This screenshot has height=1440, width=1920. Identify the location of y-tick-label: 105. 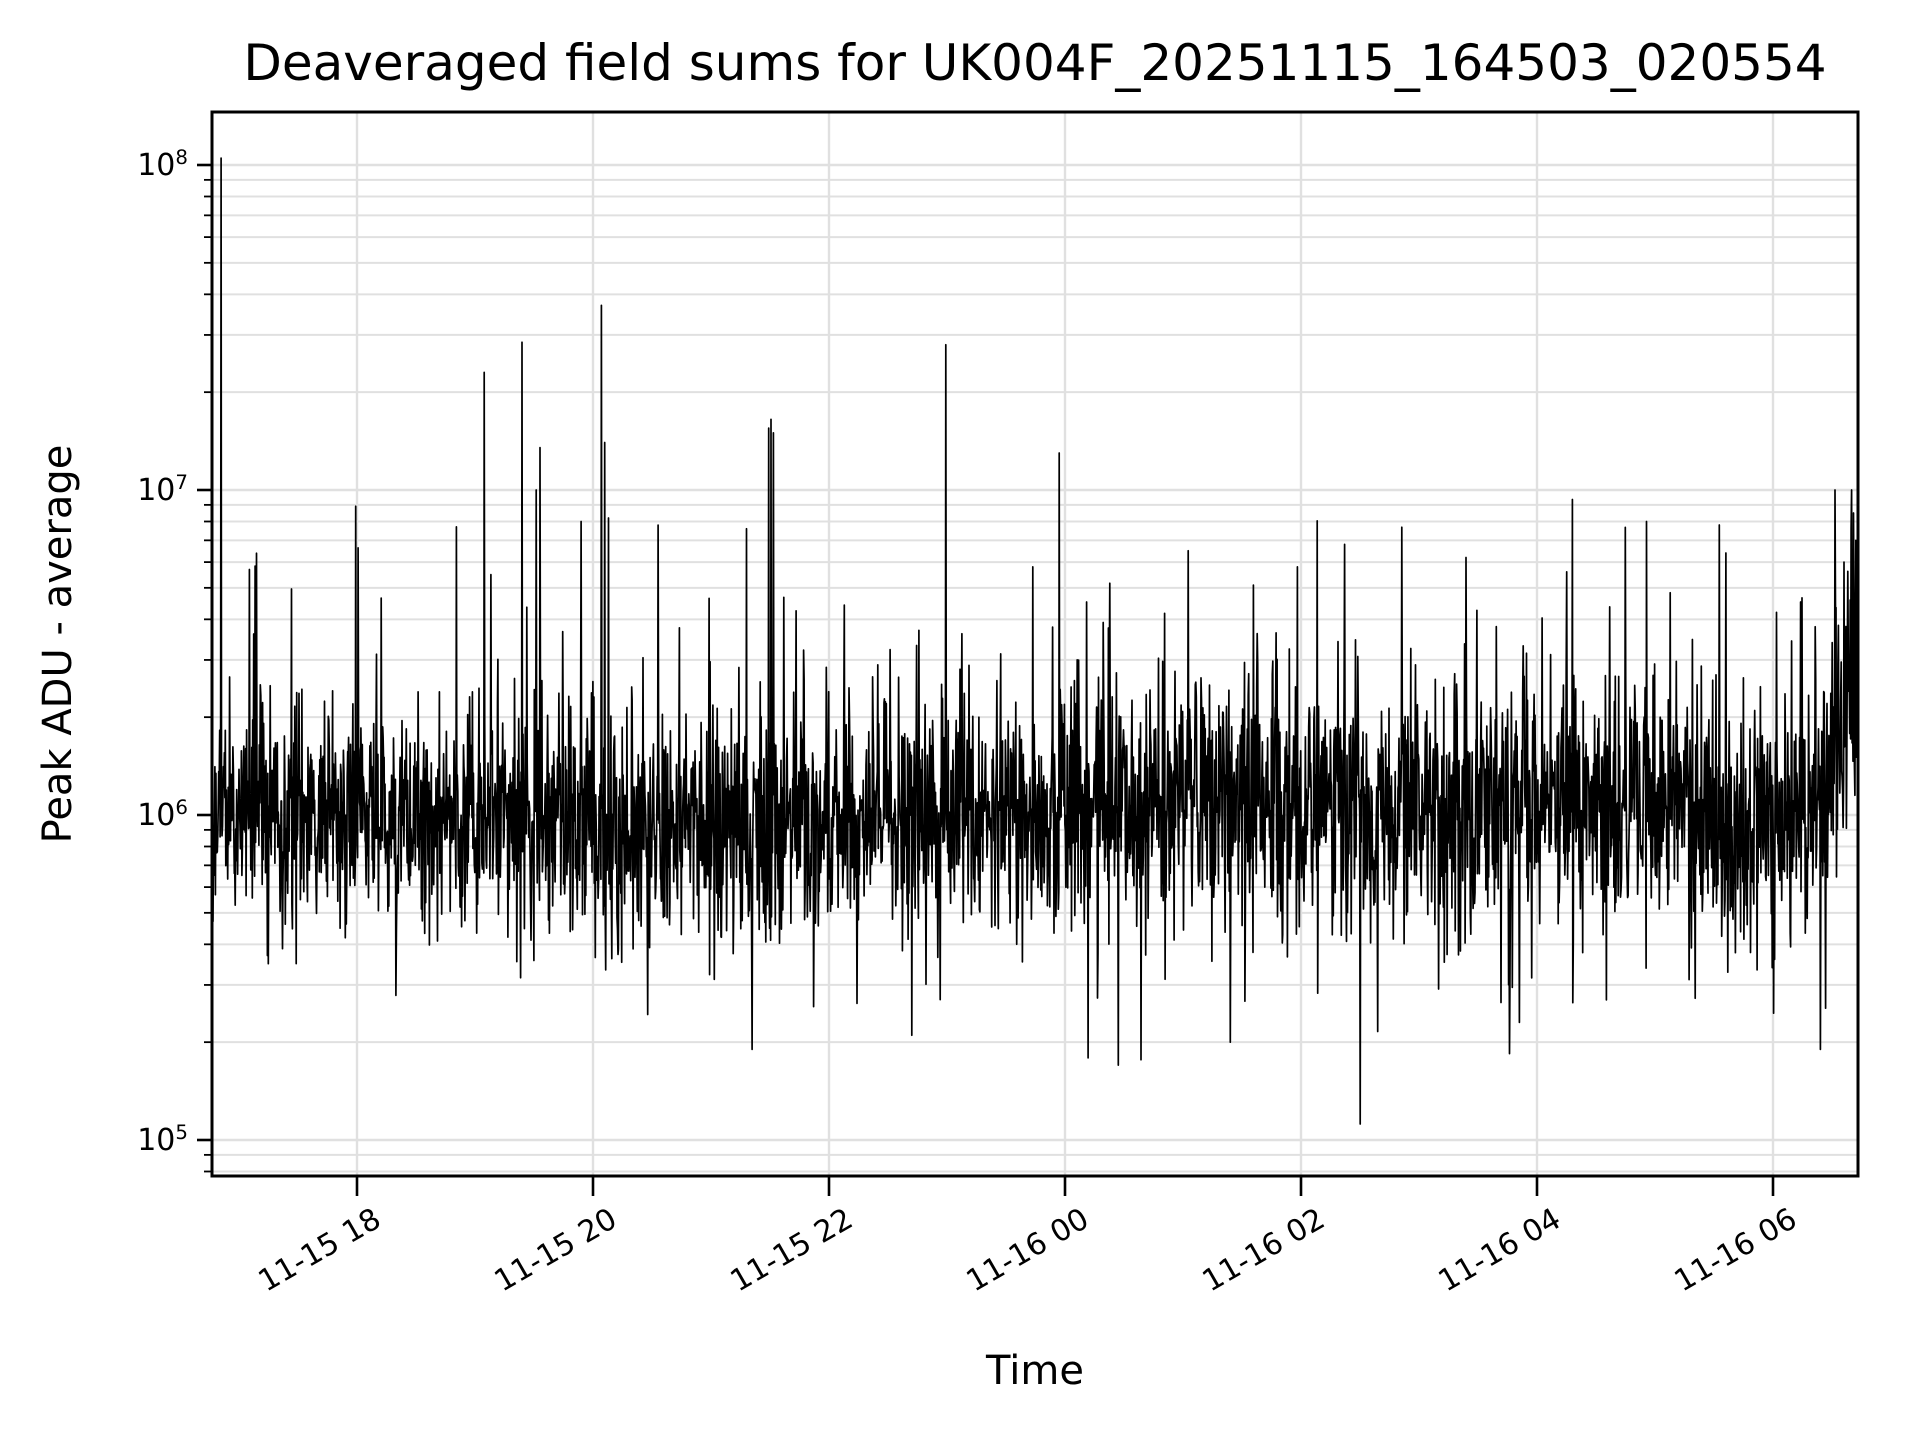
(162, 1139).